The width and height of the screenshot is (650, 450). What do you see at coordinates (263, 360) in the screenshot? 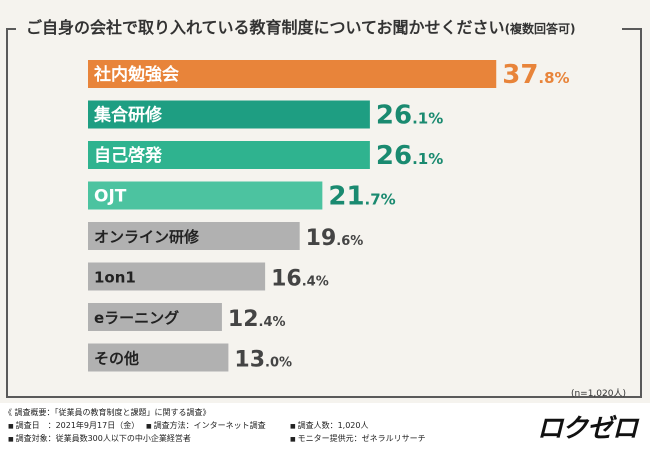
I see `value-label-7: 13.0%` at bounding box center [263, 360].